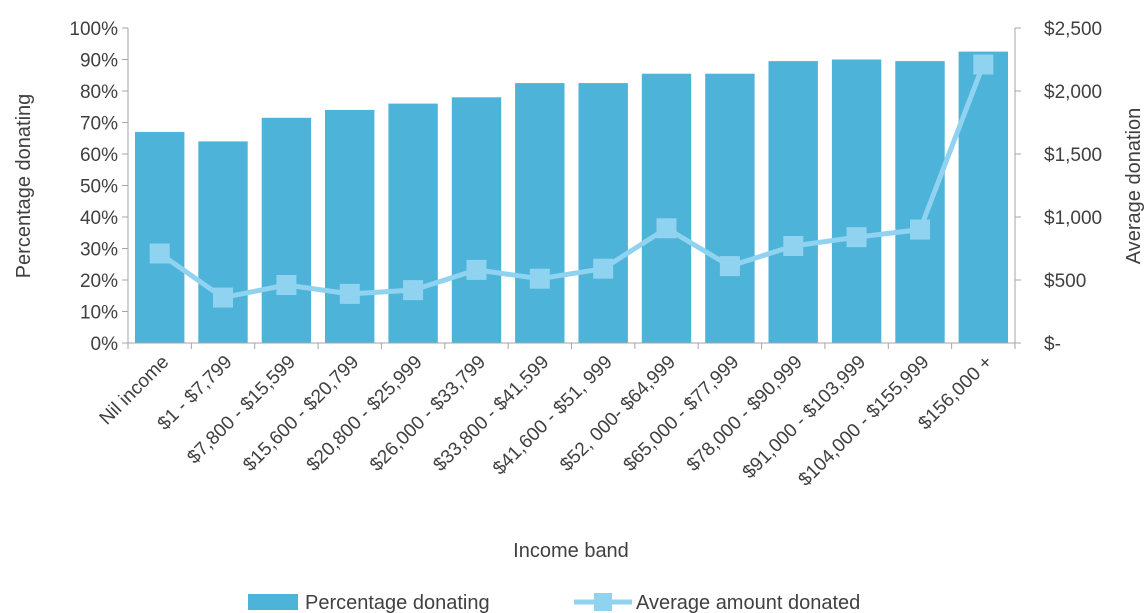 Image resolution: width=1146 pixels, height=613 pixels. Describe the element at coordinates (1073, 29) in the screenshot. I see `y2-tick-label: $2,500` at that location.